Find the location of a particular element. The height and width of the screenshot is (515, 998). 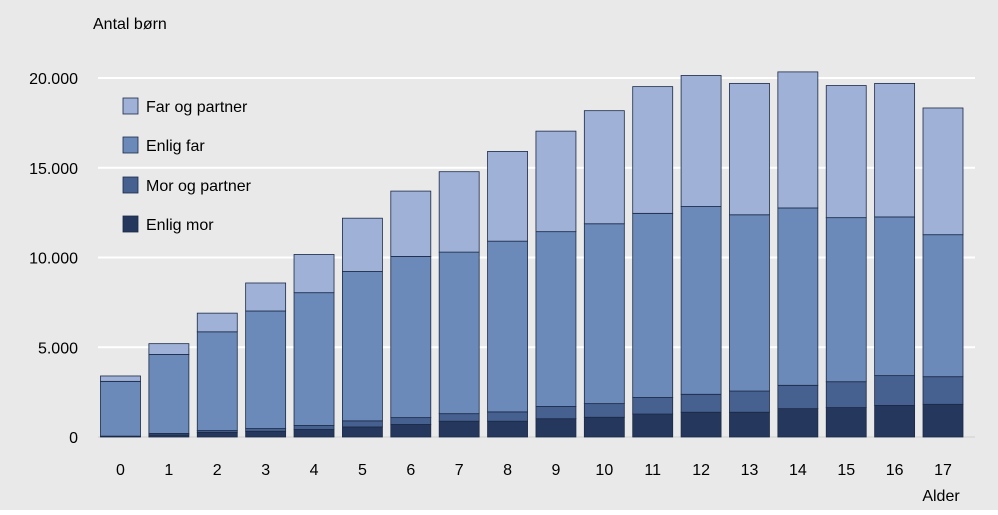

x-tick-label: 8 is located at coordinates (507, 470).